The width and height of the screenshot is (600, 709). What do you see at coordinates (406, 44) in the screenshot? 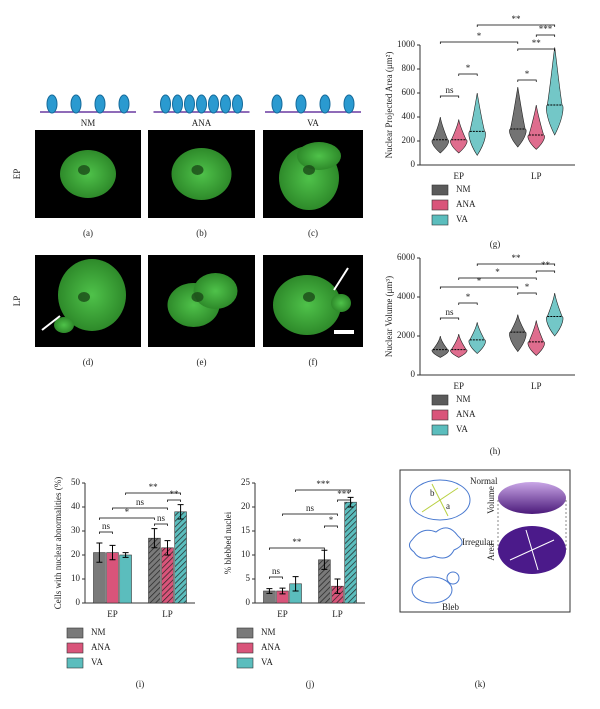
I see `y-tick-label: 1000` at bounding box center [406, 44].